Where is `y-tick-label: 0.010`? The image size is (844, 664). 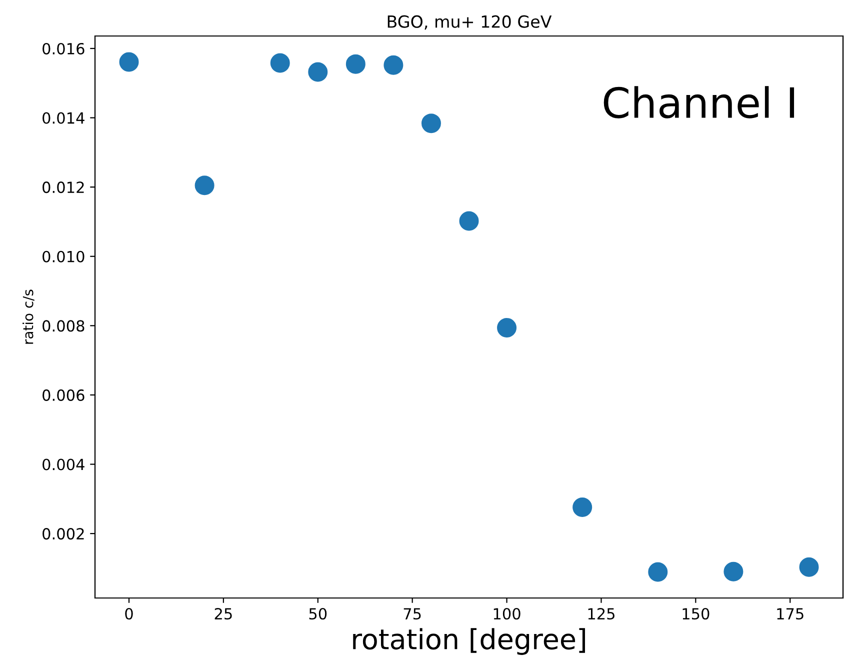 y-tick-label: 0.010 is located at coordinates (63, 256).